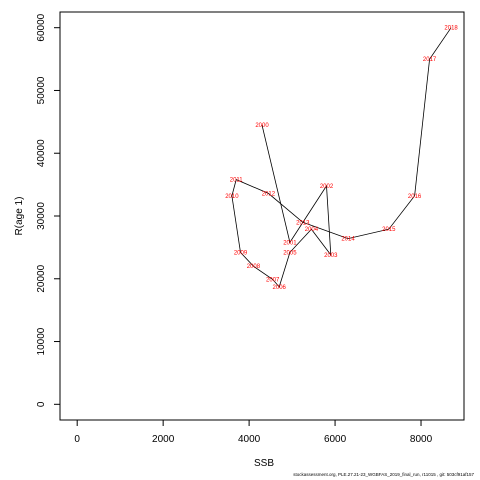 The height and width of the screenshot is (480, 480). I want to click on year-label-2011: 2011, so click(237, 181).